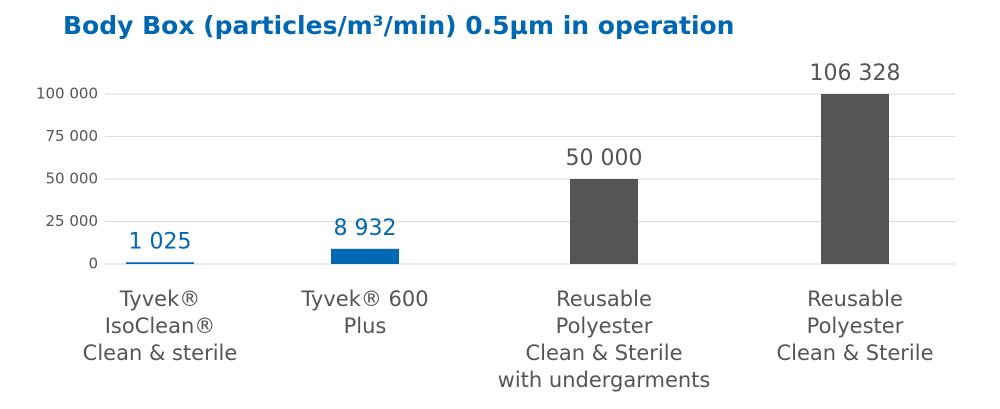 The height and width of the screenshot is (409, 1000). What do you see at coordinates (160, 241) in the screenshot?
I see `value-label: 1 025` at bounding box center [160, 241].